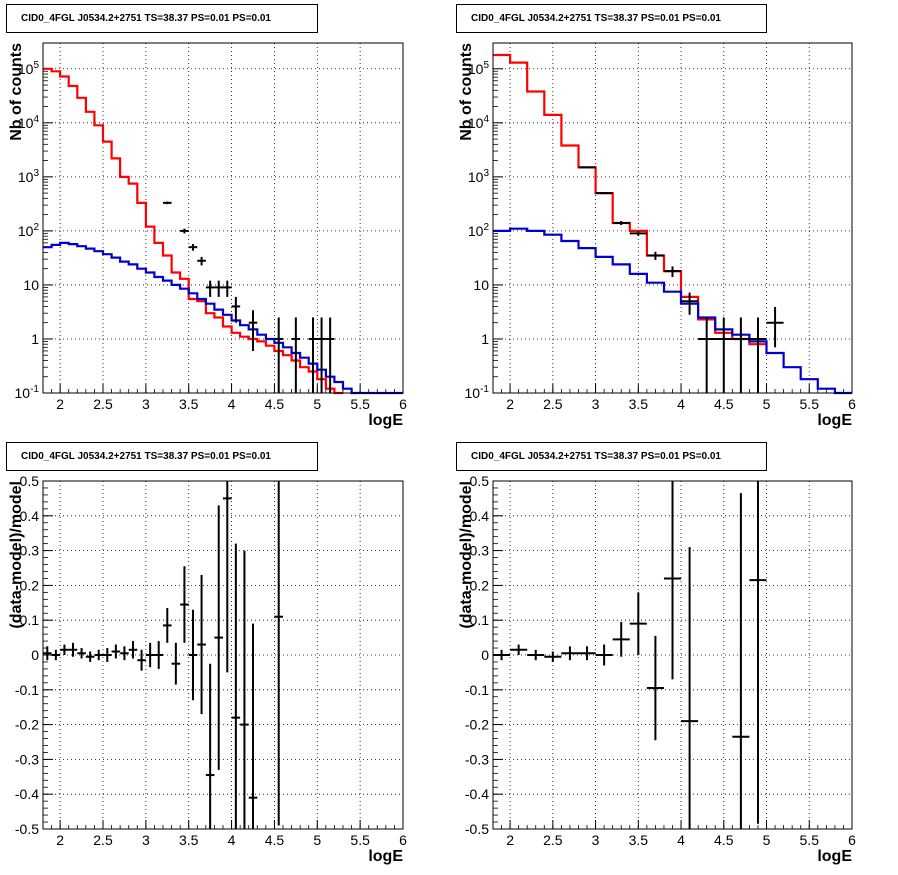 This screenshot has width=898, height=875. What do you see at coordinates (31, 285) in the screenshot?
I see `y-tick-label: 10` at bounding box center [31, 285].